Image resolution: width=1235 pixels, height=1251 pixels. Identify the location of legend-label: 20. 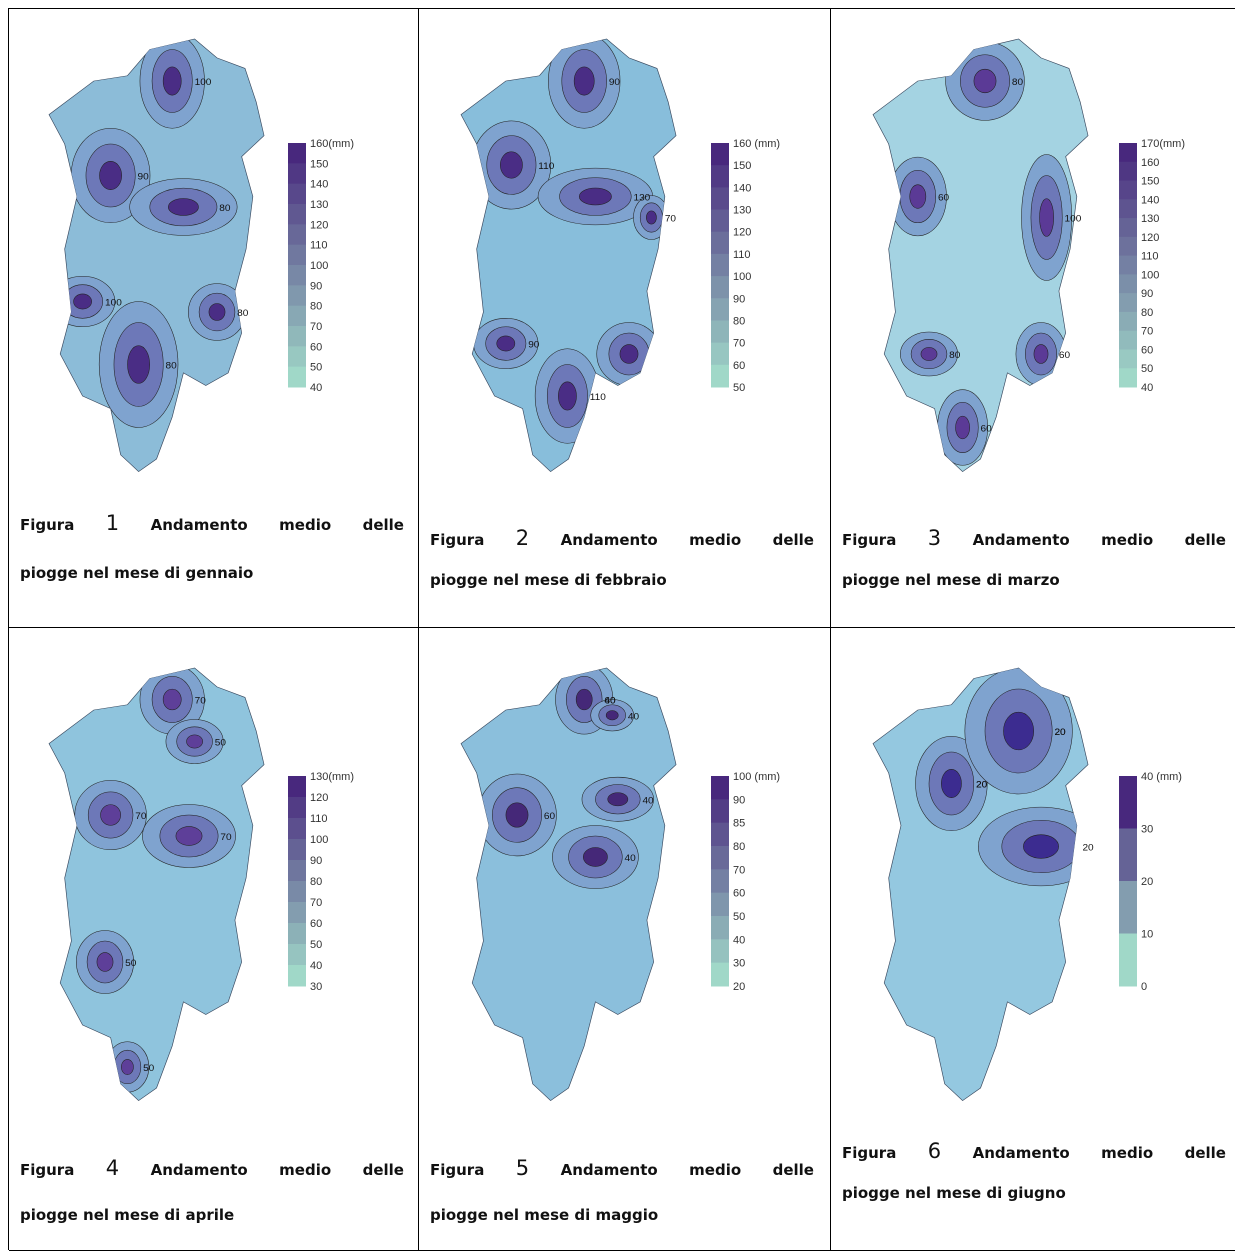
(1147, 882).